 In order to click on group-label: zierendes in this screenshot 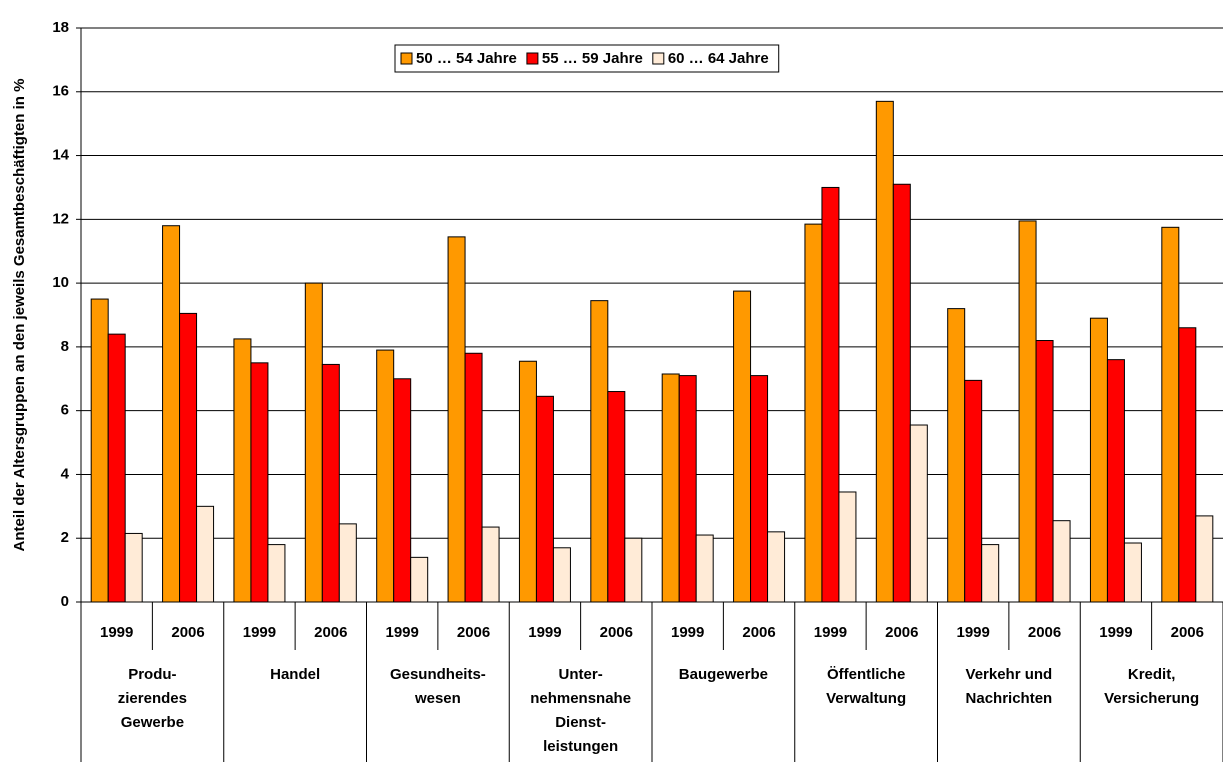, I will do `click(152, 698)`.